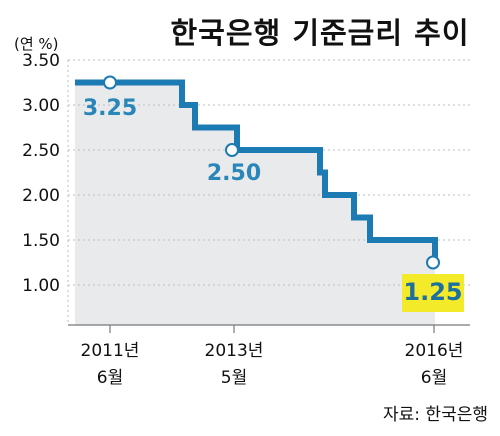 Image resolution: width=500 pixels, height=436 pixels. What do you see at coordinates (41, 241) in the screenshot?
I see `y-tick-label: 1.50` at bounding box center [41, 241].